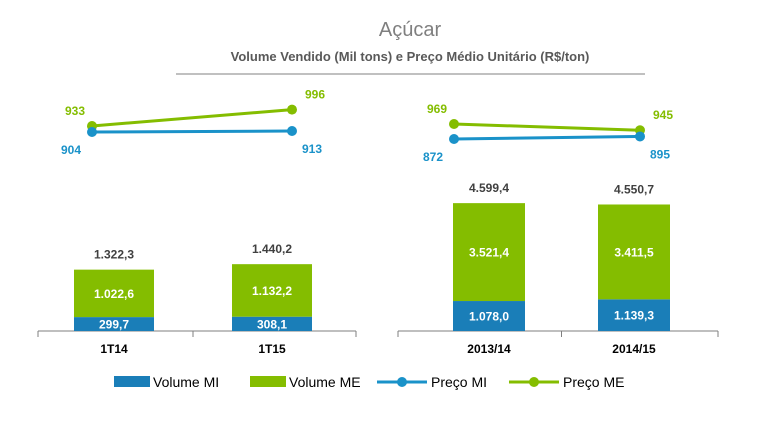 Image resolution: width=757 pixels, height=424 pixels. I want to click on legend-label: Volume ME, so click(325, 382).